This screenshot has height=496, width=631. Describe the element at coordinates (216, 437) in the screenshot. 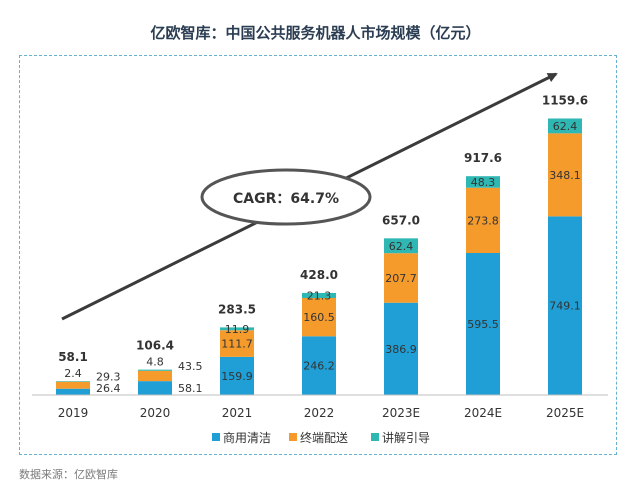

I see `legend-swatch-商用清洁` at that location.